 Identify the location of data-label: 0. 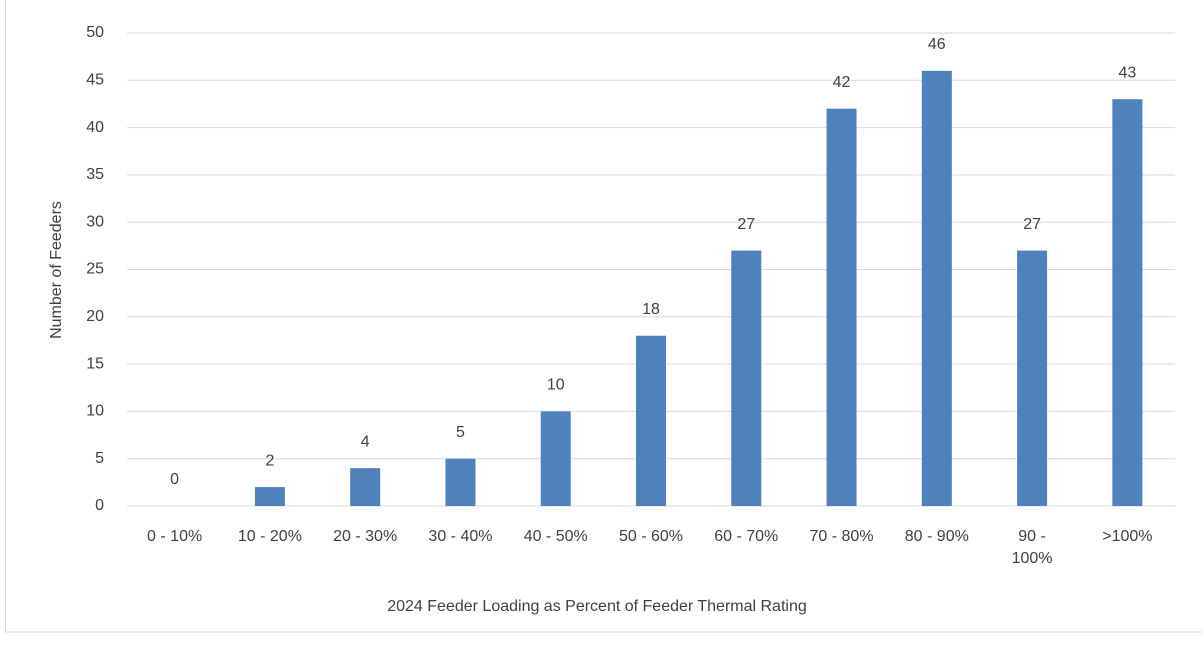
(174, 479).